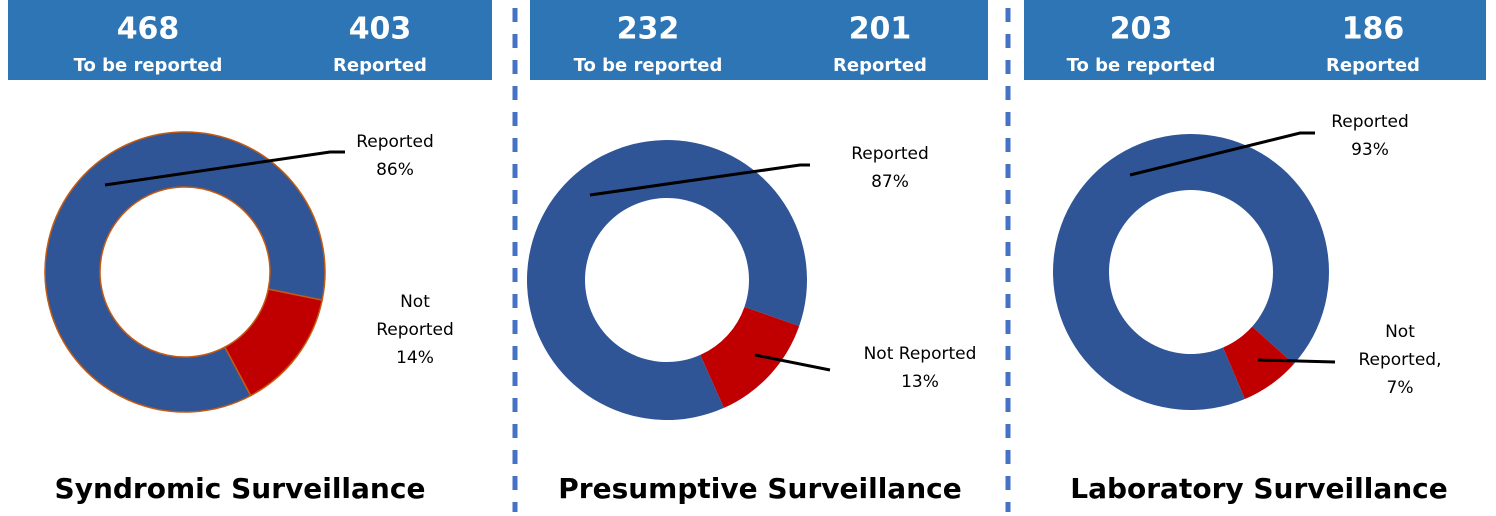  What do you see at coordinates (890, 182) in the screenshot?
I see `data-label-value: 87%` at bounding box center [890, 182].